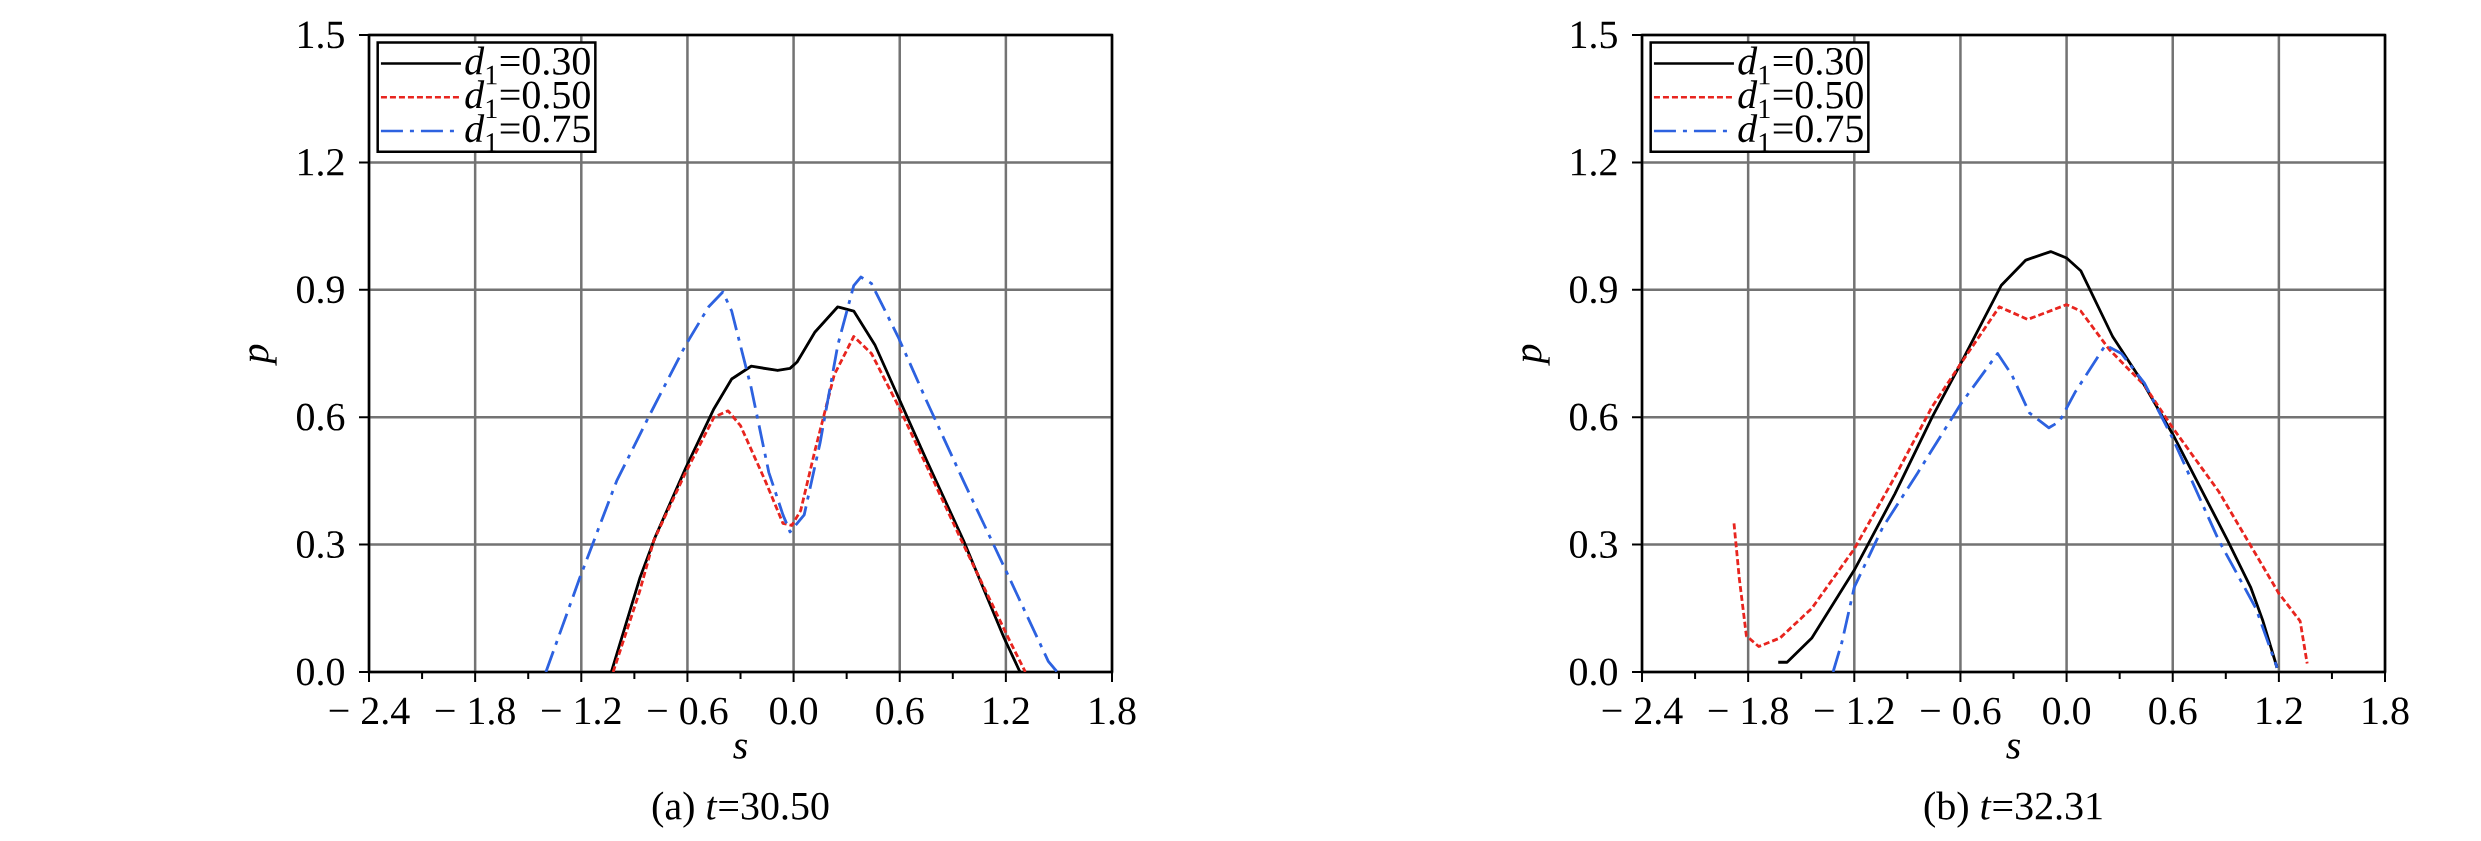 Image resolution: width=2481 pixels, height=841 pixels. Describe the element at coordinates (2013, 809) in the screenshot. I see `text: (b) t=32.31` at that location.